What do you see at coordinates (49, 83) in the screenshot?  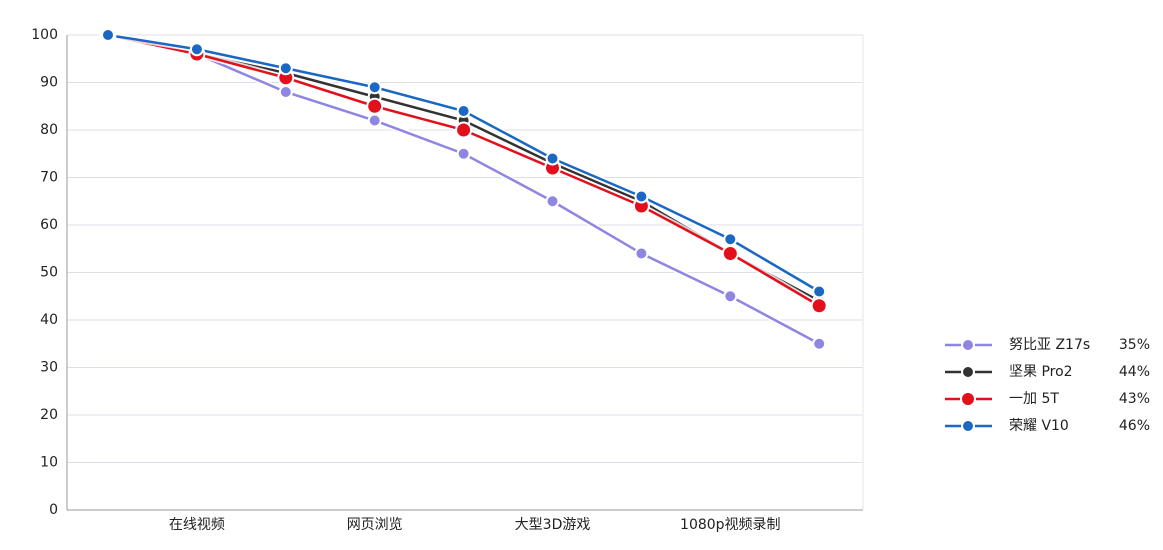 I see `y-tick-label: 90` at bounding box center [49, 83].